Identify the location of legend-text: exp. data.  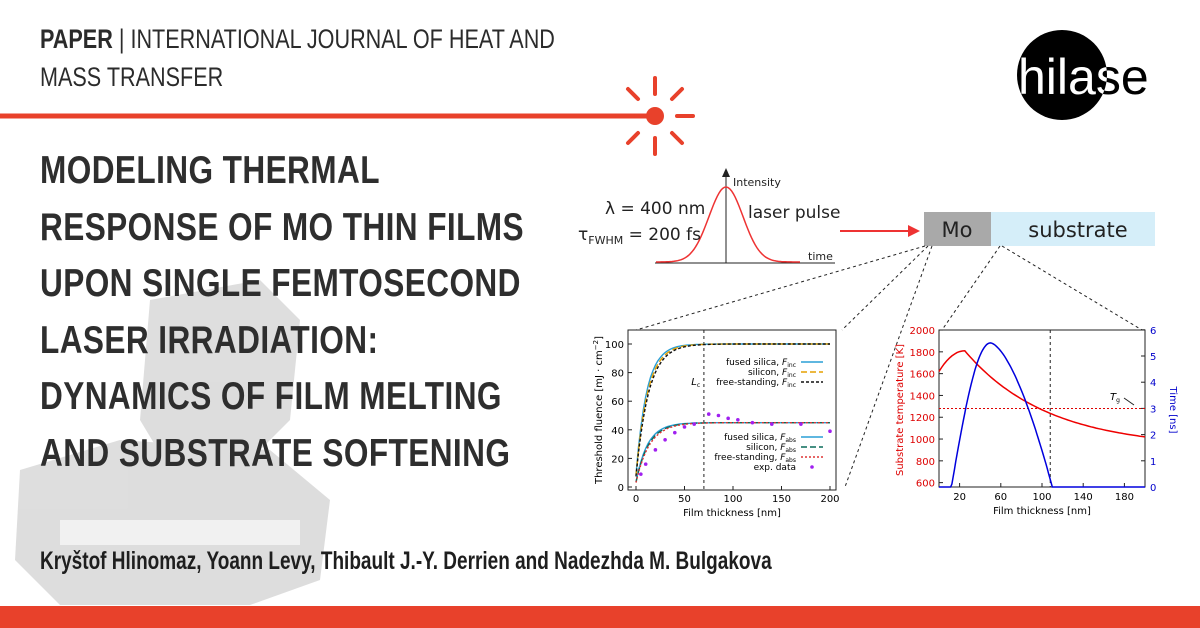
(775, 468).